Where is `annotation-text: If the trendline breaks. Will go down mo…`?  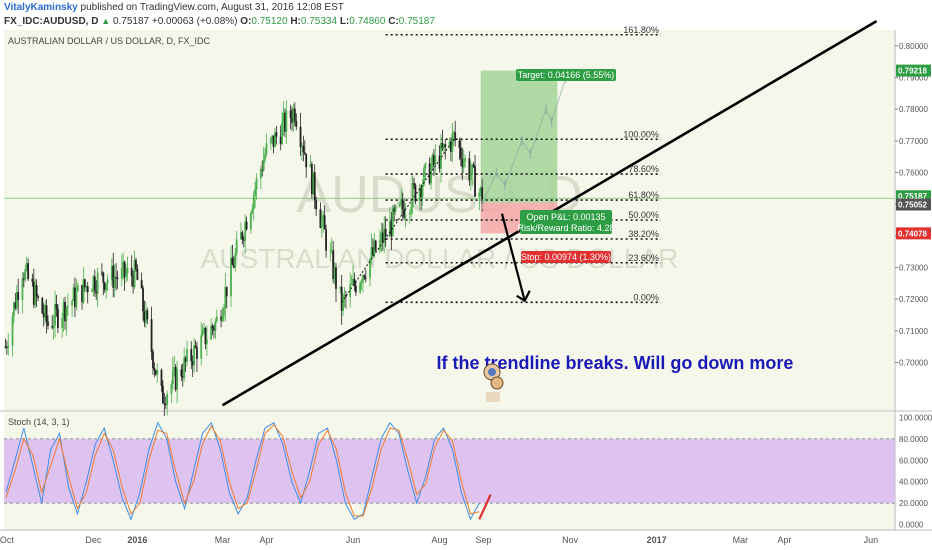
annotation-text: If the trendline breaks. Will go down mo… is located at coordinates (615, 363).